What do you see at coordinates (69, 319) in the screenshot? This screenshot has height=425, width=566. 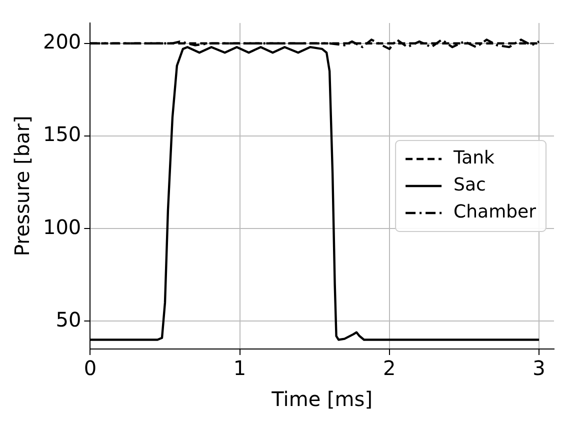 I see `y-tick-label: 50` at bounding box center [69, 319].